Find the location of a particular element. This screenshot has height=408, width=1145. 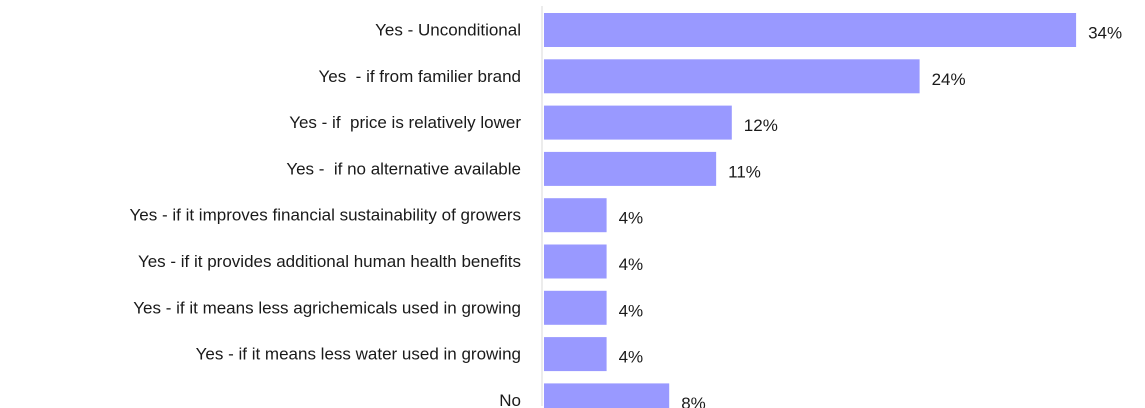

value-label-5: 4% is located at coordinates (631, 264).